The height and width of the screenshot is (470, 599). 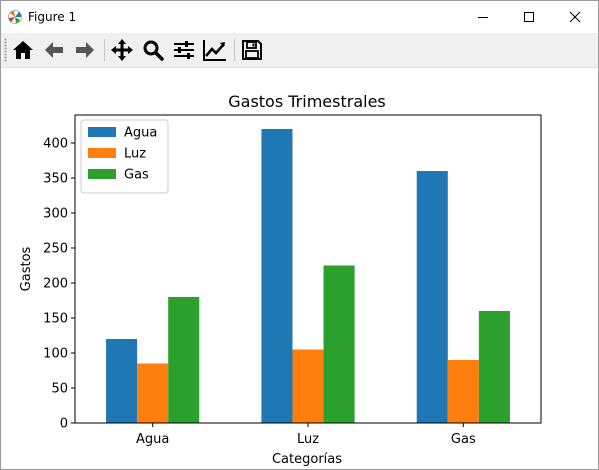 I want to click on close-button, so click(x=575, y=17).